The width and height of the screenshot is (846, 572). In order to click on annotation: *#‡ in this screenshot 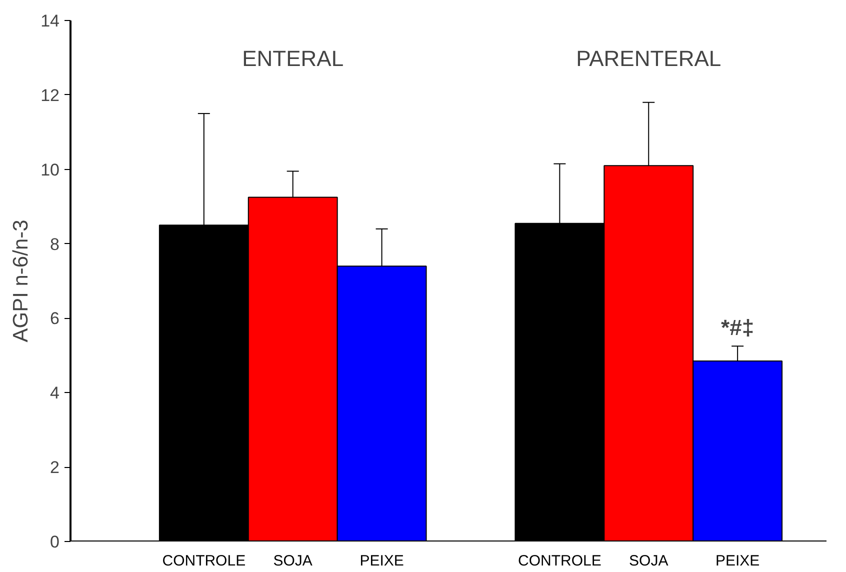, I will do `click(737, 327)`.